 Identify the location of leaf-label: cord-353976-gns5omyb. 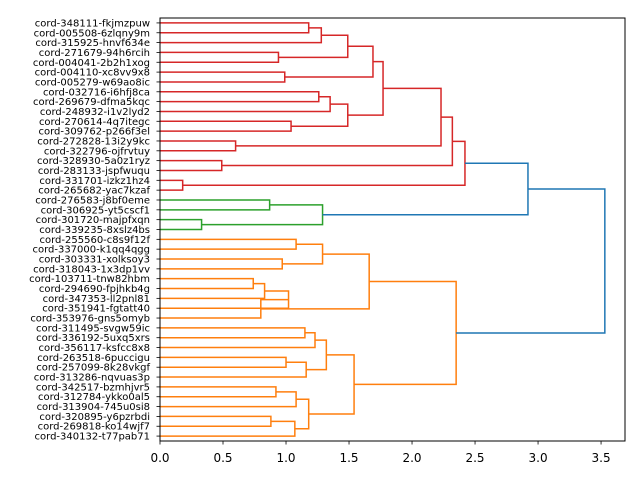
(90, 319).